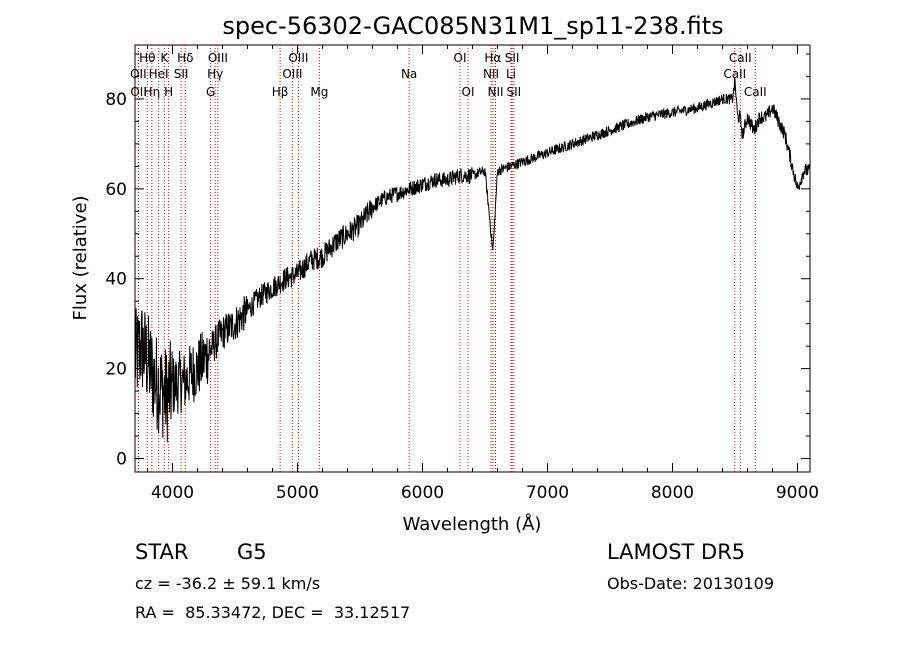  Describe the element at coordinates (422, 493) in the screenshot. I see `x-tick-label: 6000` at that location.